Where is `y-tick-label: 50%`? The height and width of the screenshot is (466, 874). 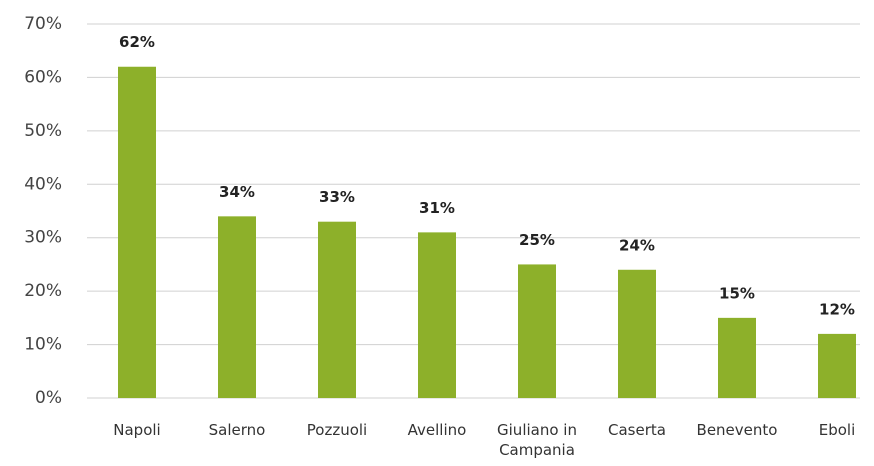 y-tick-label: 50% is located at coordinates (43, 131).